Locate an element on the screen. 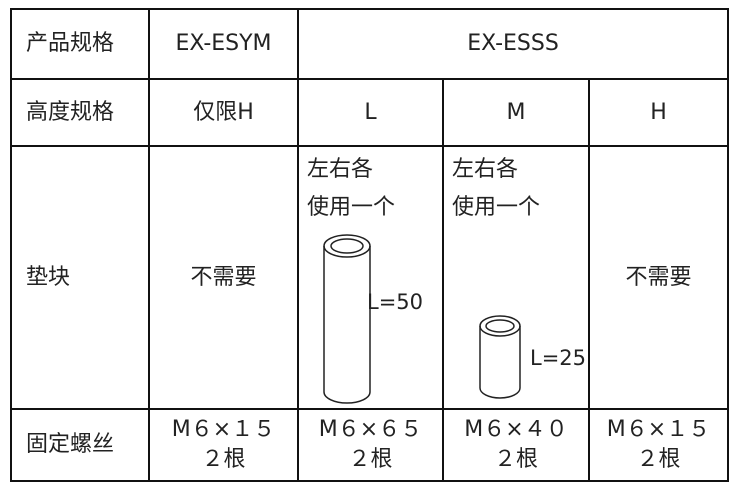 Image resolution: width=735 pixels, height=485 pixels. cell: 垫块 is located at coordinates (80, 277).